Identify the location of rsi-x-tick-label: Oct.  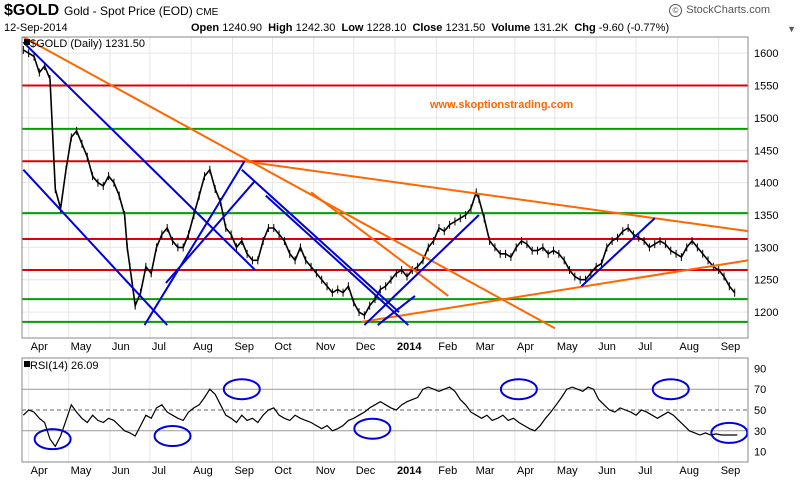
(282, 471).